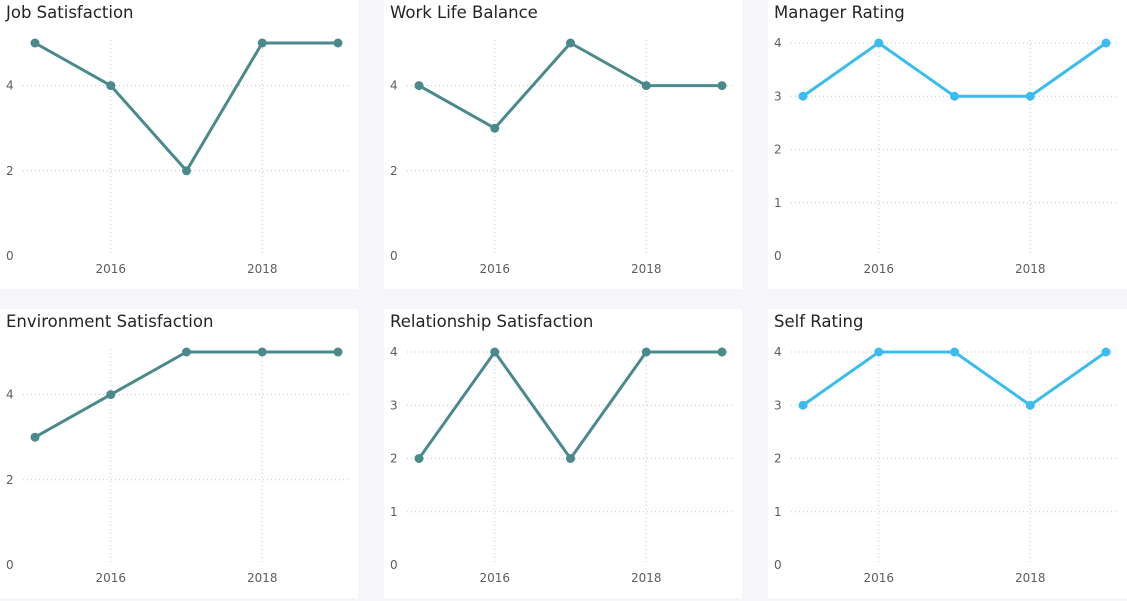  I want to click on chart-title: Manager Rating, so click(839, 12).